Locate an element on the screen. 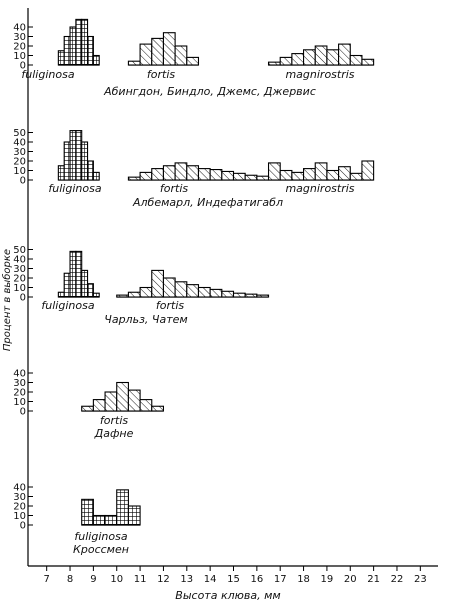  x-tick-label: 9 is located at coordinates (93, 579).